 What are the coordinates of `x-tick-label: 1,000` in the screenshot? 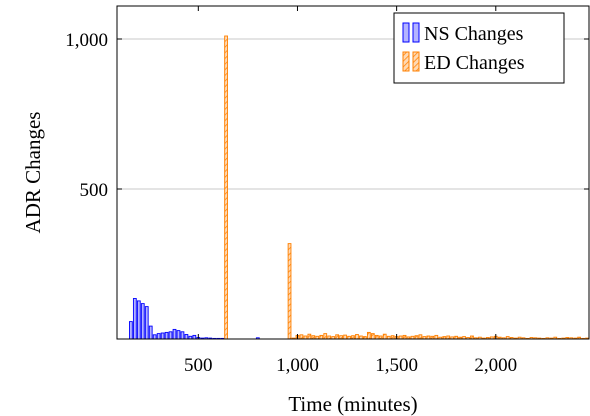 It's located at (297, 365).